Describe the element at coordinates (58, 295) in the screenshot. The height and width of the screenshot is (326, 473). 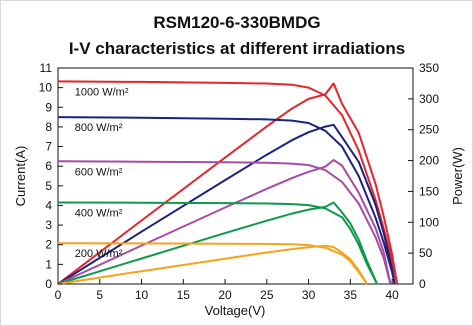
I see `x-tick-label: 0` at that location.